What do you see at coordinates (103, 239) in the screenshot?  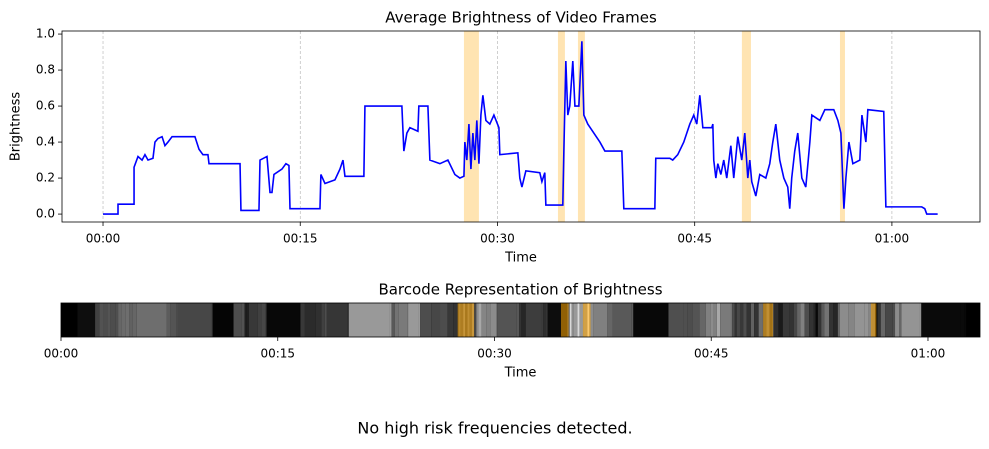 I see `x-tick-label: 00:00` at bounding box center [103, 239].